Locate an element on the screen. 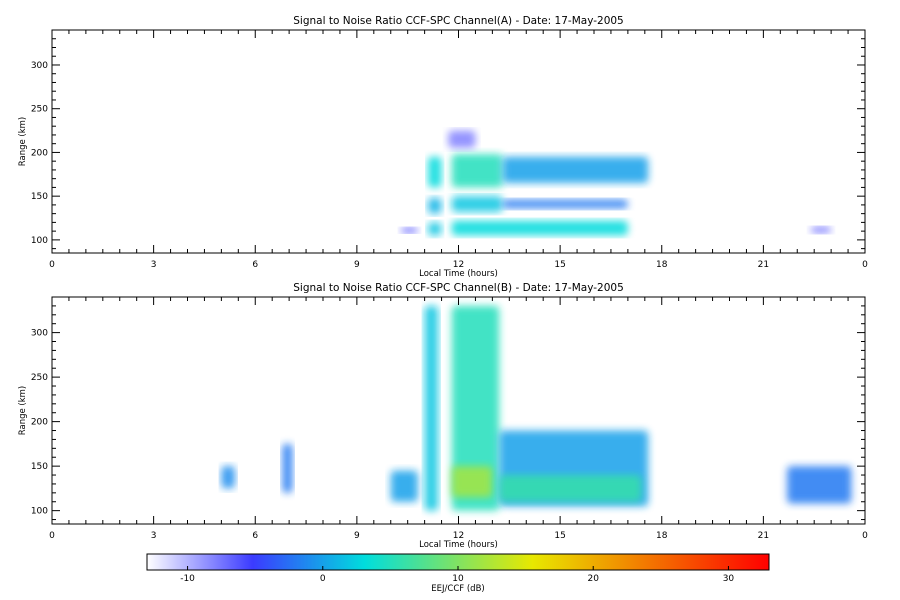  x-tick-label-1-2: 6 is located at coordinates (255, 536).